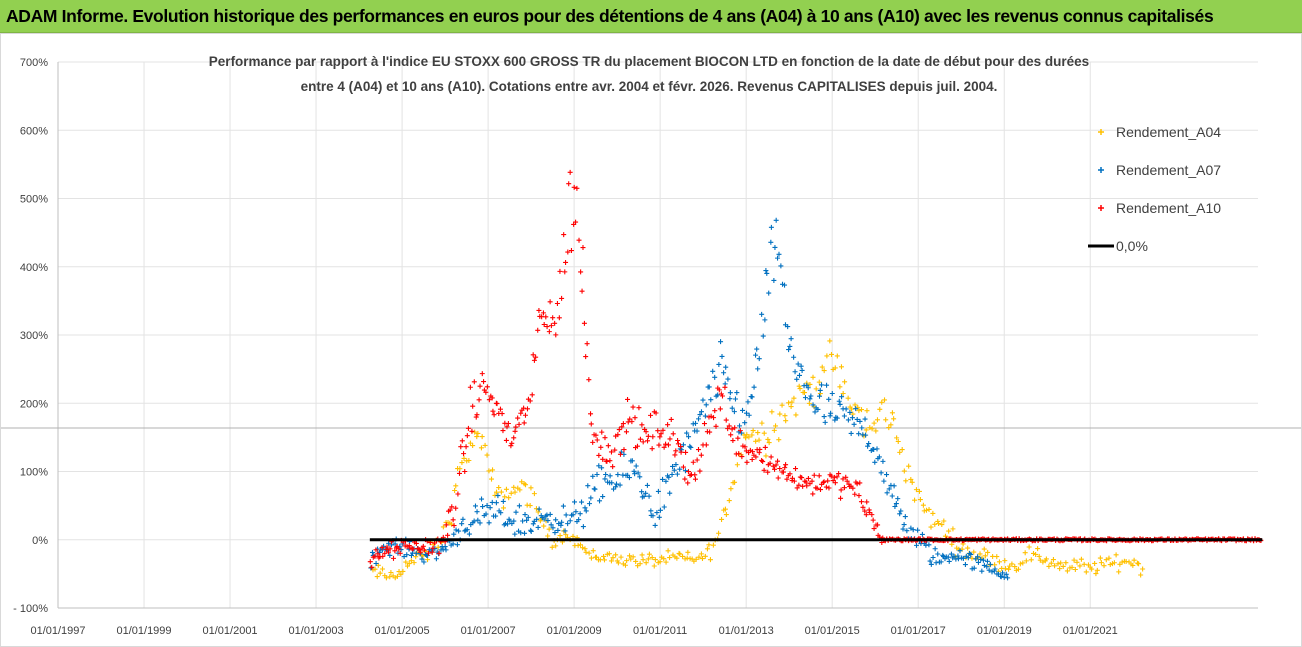 This screenshot has height=647, width=1302. Describe the element at coordinates (746, 631) in the screenshot. I see `x-tick-label: 01/01/2013` at that location.